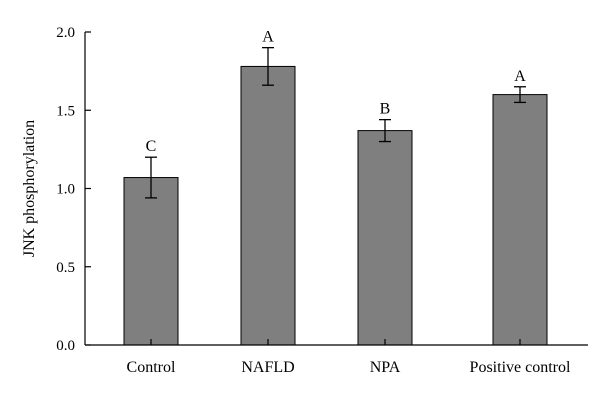 This screenshot has height=401, width=600. Describe the element at coordinates (151, 146) in the screenshot. I see `significance-label: C` at that location.